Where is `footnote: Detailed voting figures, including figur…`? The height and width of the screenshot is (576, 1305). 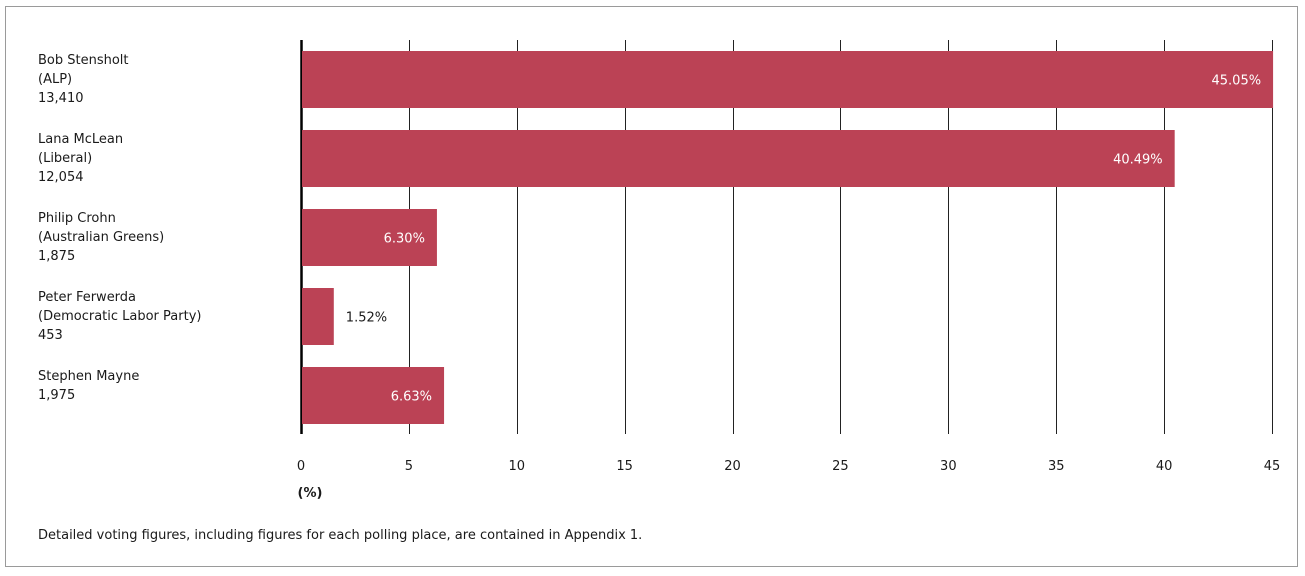
footnote: Detailed voting figures, including figur… is located at coordinates (340, 535).